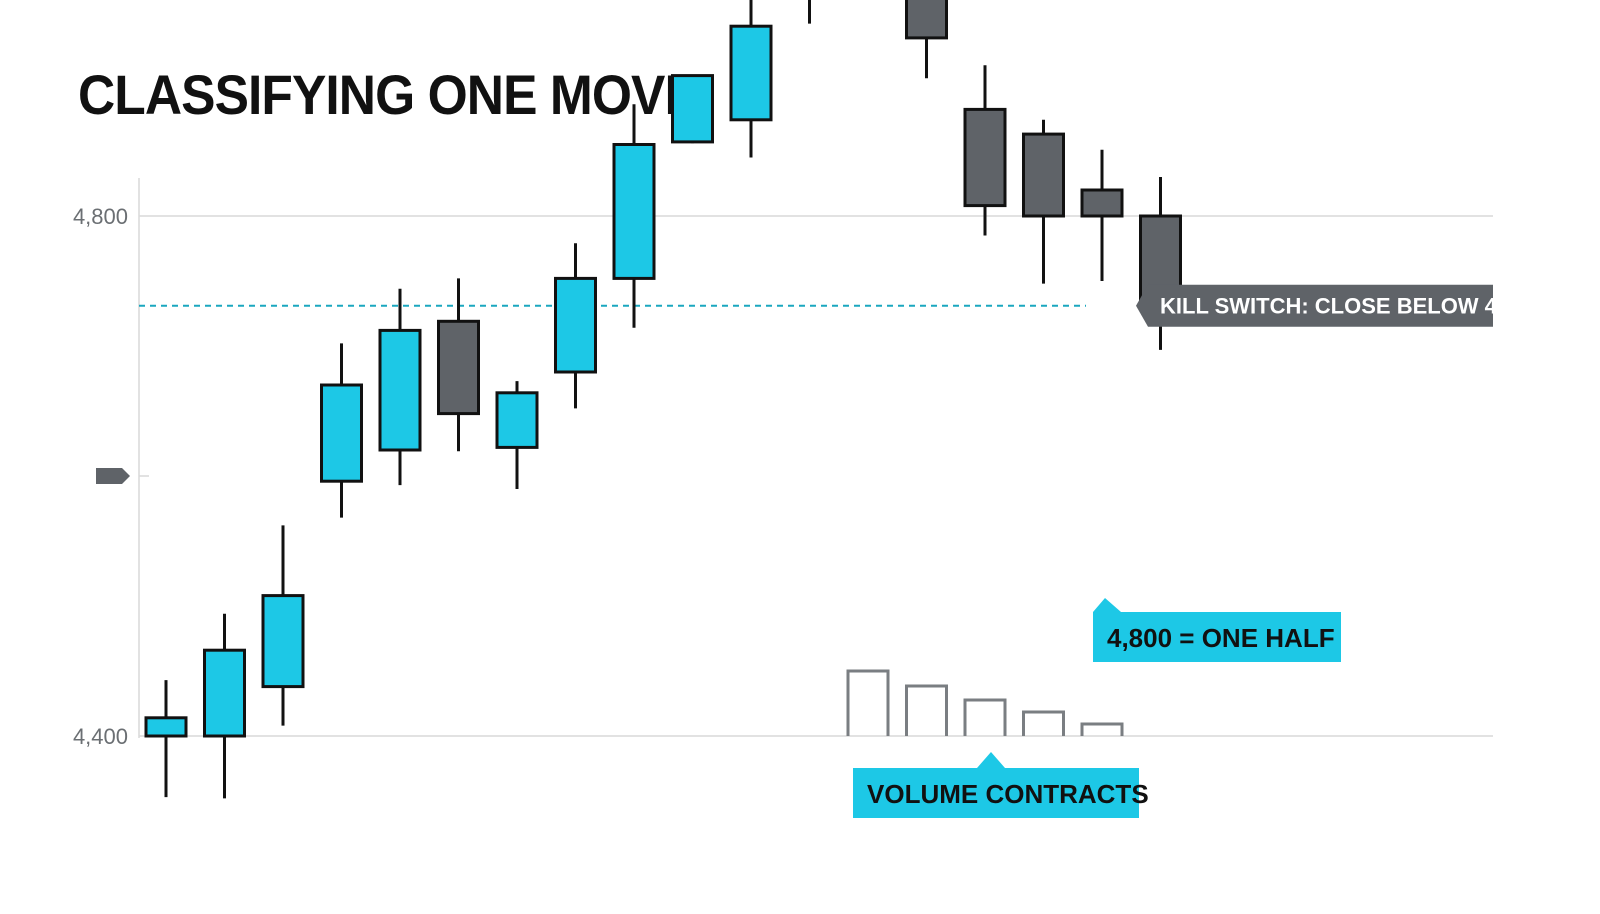 The image size is (1600, 914). I want to click on volume-label: VOLUME CONTRACTS, so click(1008, 794).